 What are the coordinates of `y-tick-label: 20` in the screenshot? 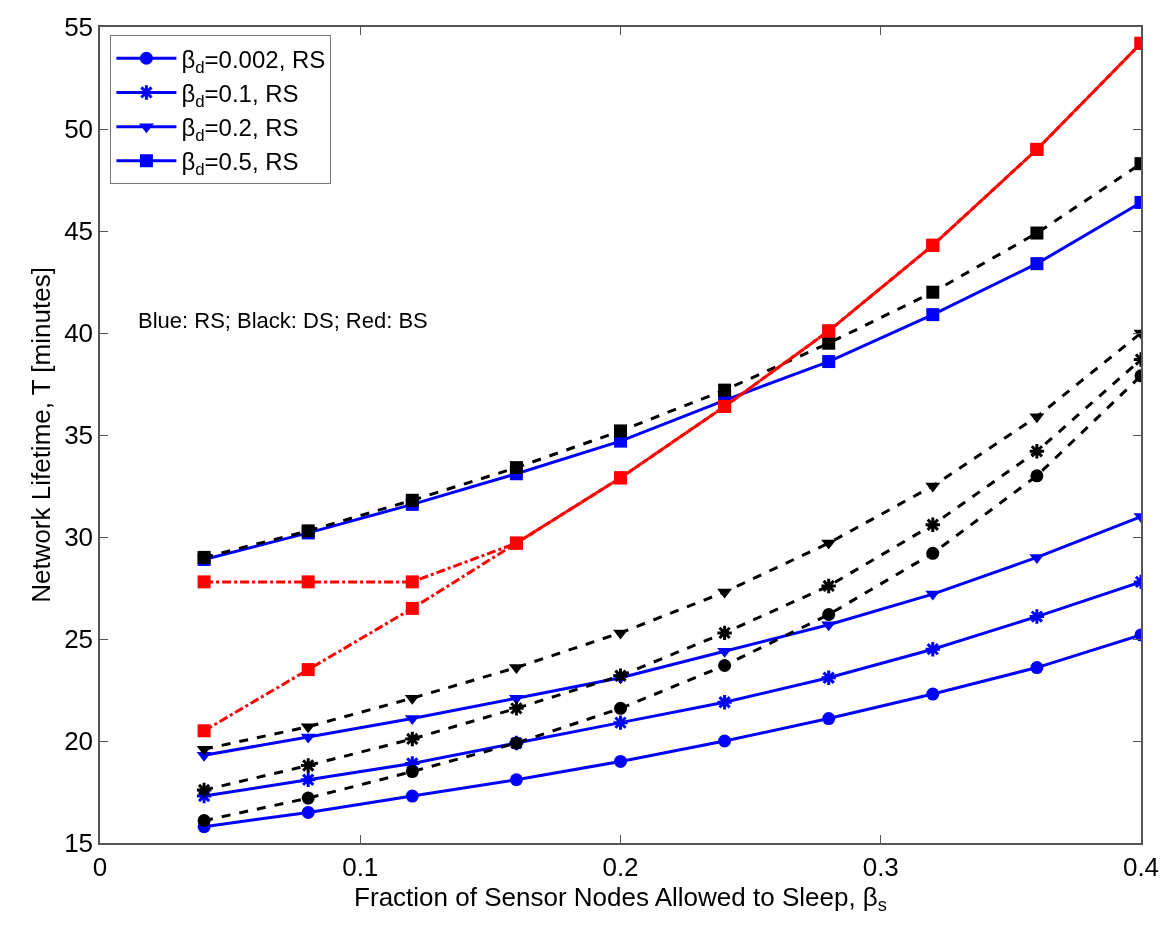 It's located at (79, 741).